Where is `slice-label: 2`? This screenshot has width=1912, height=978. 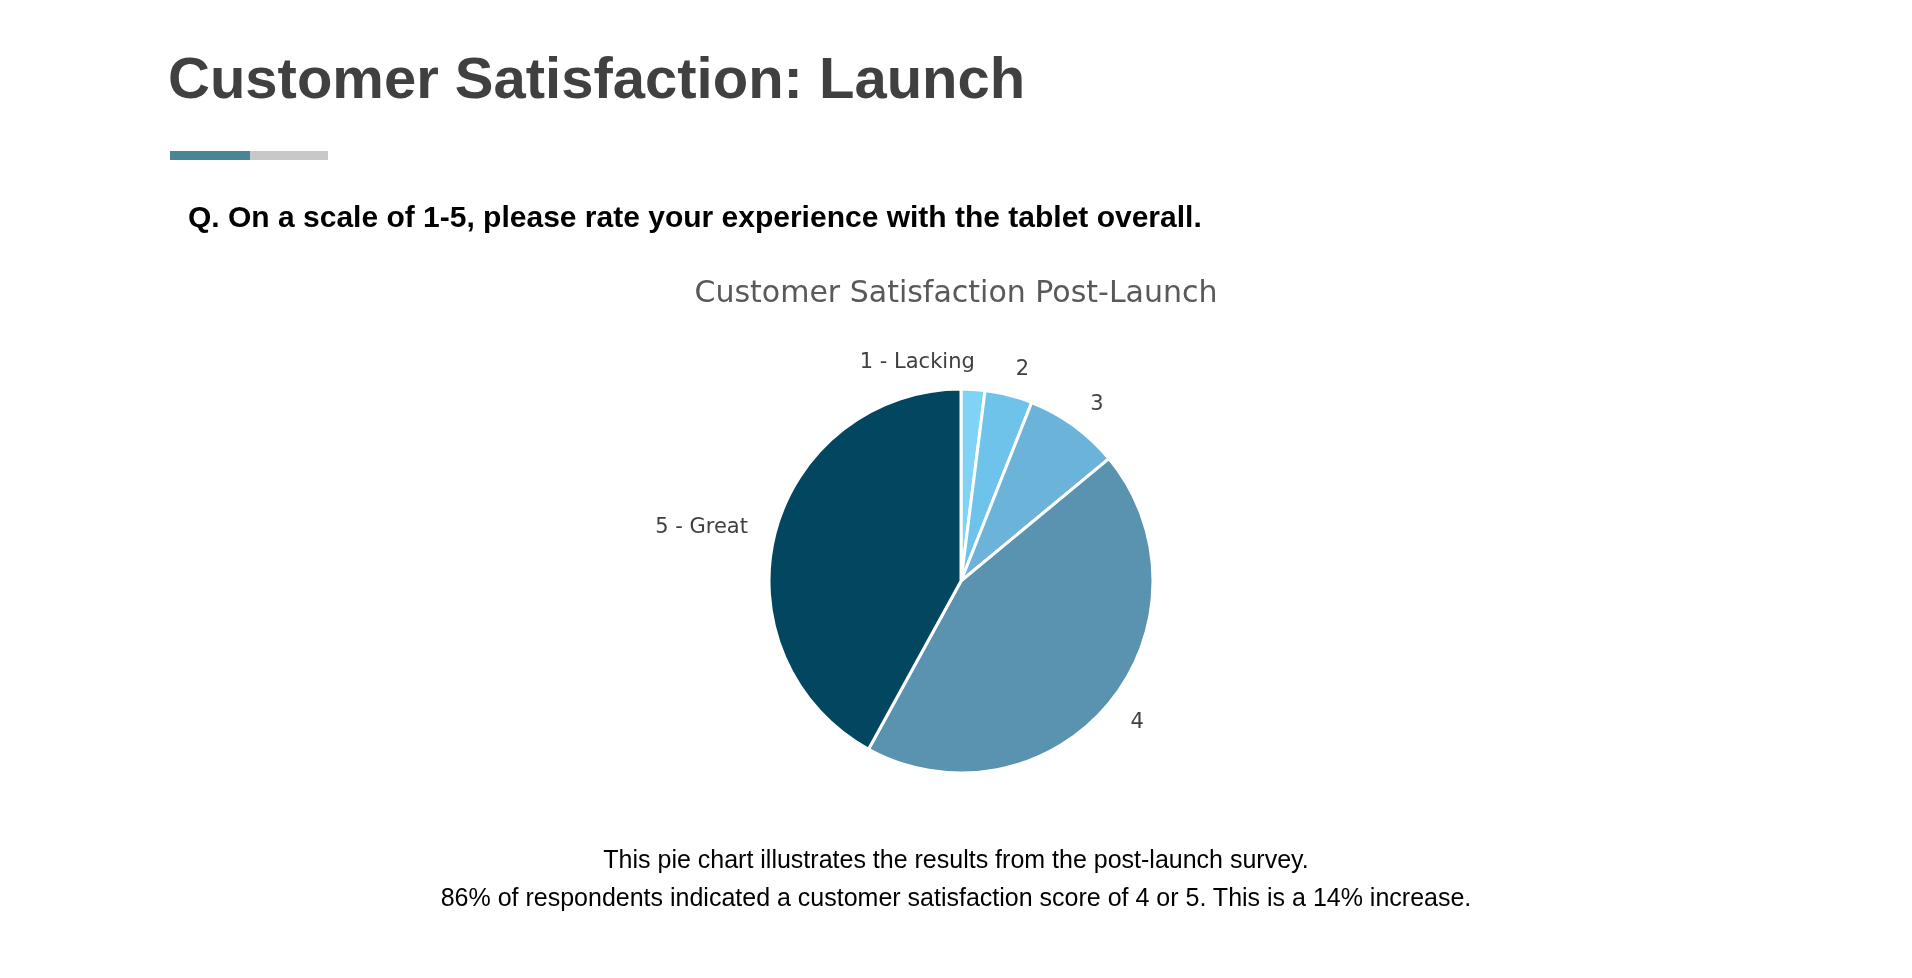 slice-label: 2 is located at coordinates (1022, 367).